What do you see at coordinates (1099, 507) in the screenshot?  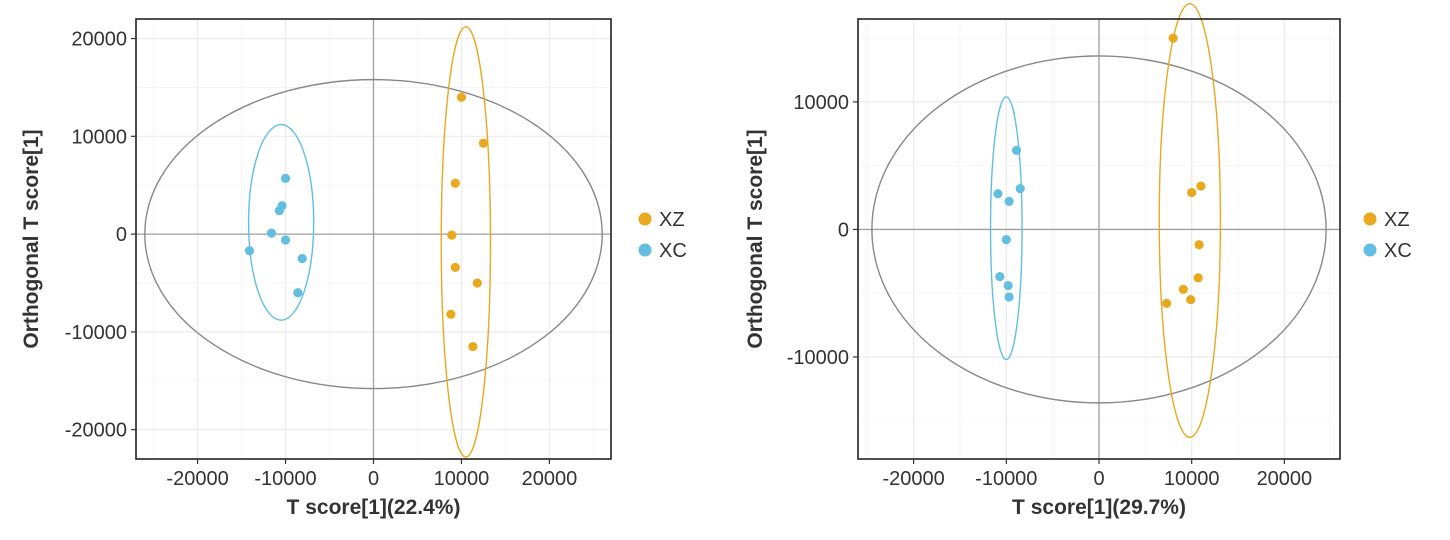 I see `x-axis-title: T score[1](29.7%)` at bounding box center [1099, 507].